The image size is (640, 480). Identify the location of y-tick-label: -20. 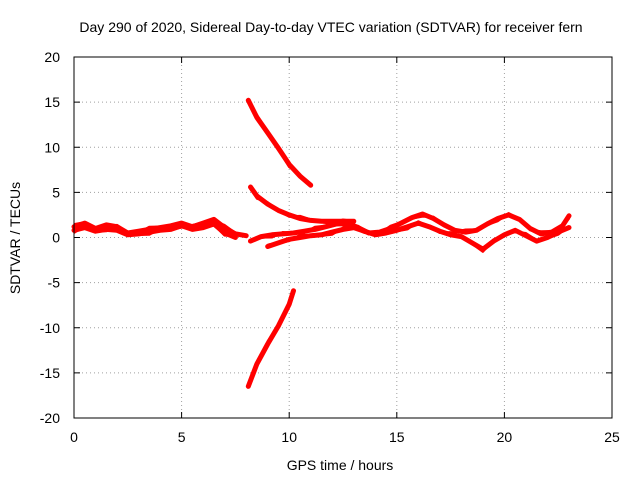
(50, 418).